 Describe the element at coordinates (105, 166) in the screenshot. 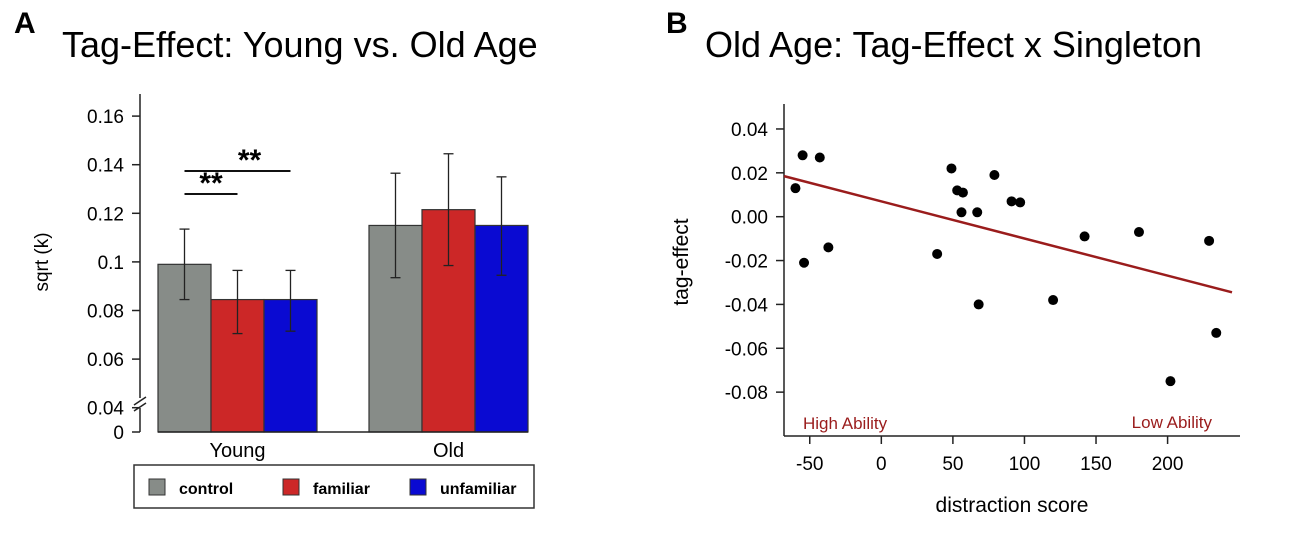

I see `y-tick-label: 0.14` at that location.